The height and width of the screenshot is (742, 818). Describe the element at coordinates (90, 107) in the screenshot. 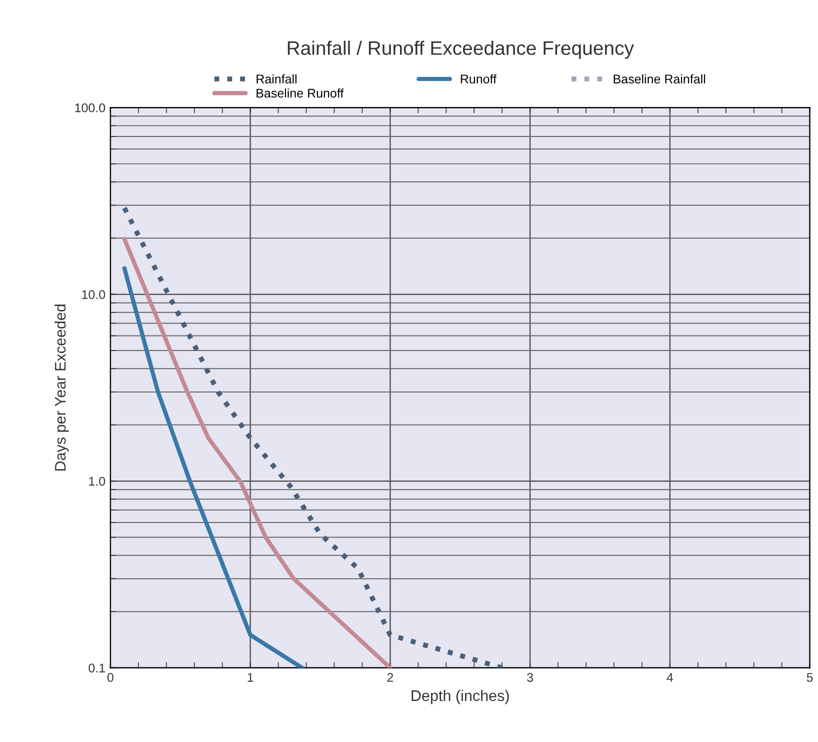

I see `y-tick-label: 100.0` at that location.